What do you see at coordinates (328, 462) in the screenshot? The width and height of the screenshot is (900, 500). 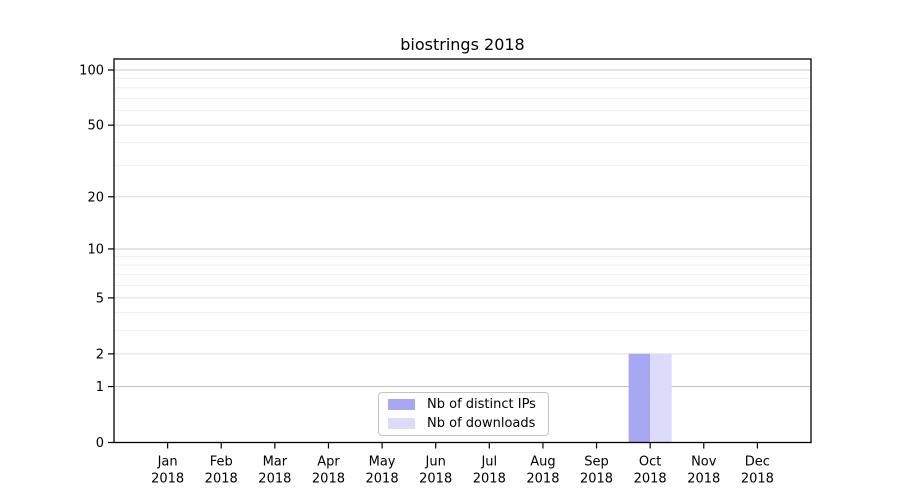 I see `x-tick-label-month: Apr` at bounding box center [328, 462].